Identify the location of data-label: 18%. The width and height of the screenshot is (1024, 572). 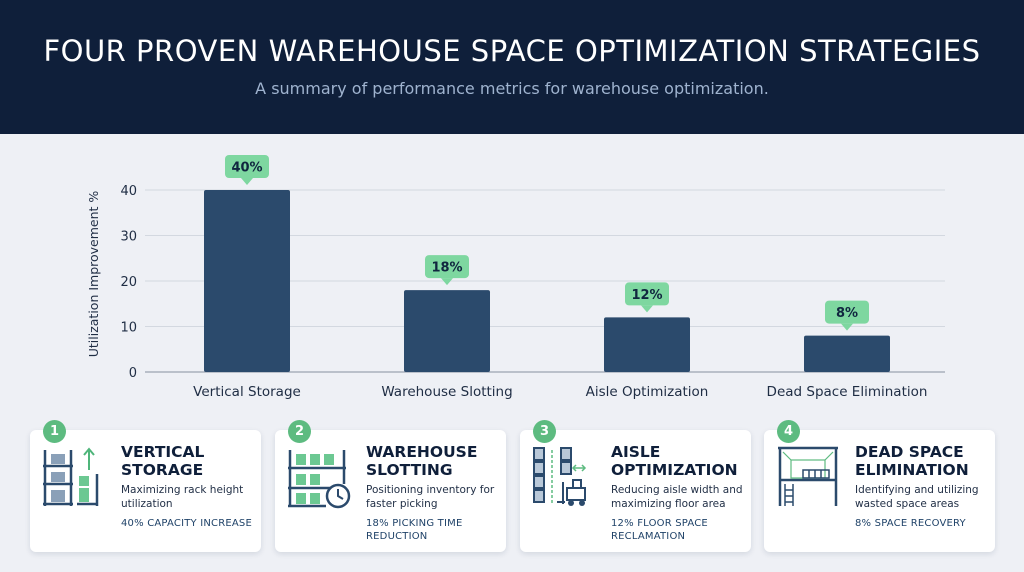
(447, 270).